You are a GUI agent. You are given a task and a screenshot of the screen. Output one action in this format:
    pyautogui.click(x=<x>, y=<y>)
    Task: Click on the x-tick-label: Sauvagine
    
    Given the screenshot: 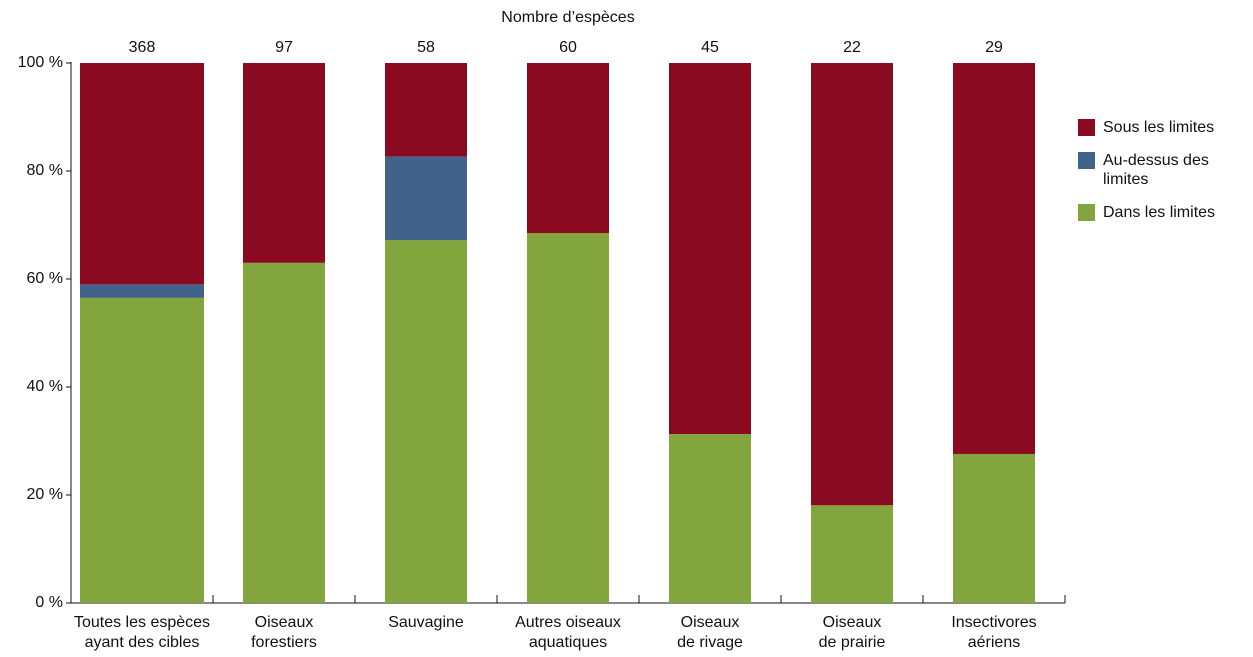 What is the action you would take?
    pyautogui.click(x=426, y=622)
    